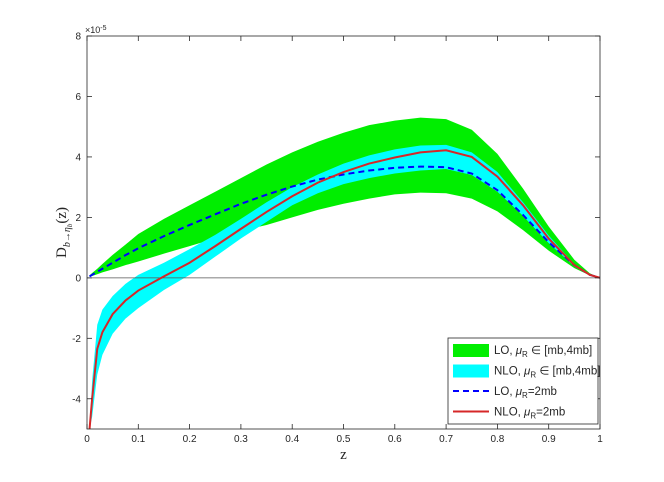 The image size is (664, 482). What do you see at coordinates (78, 97) in the screenshot?
I see `y-tick-label: 6` at bounding box center [78, 97].